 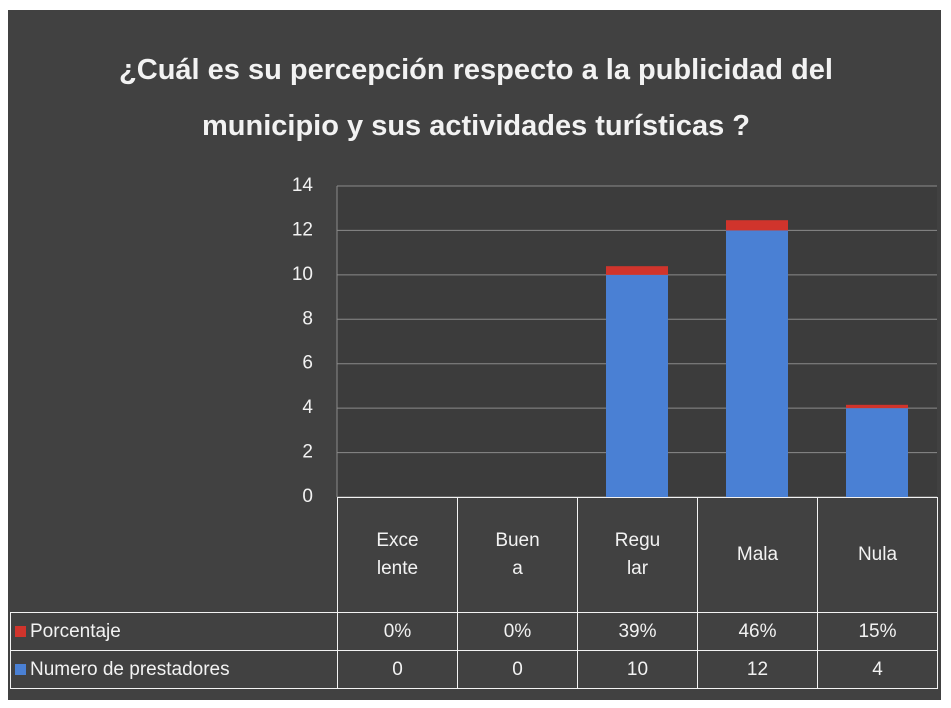 What do you see at coordinates (877, 631) in the screenshot?
I see `table-value: 15%` at bounding box center [877, 631].